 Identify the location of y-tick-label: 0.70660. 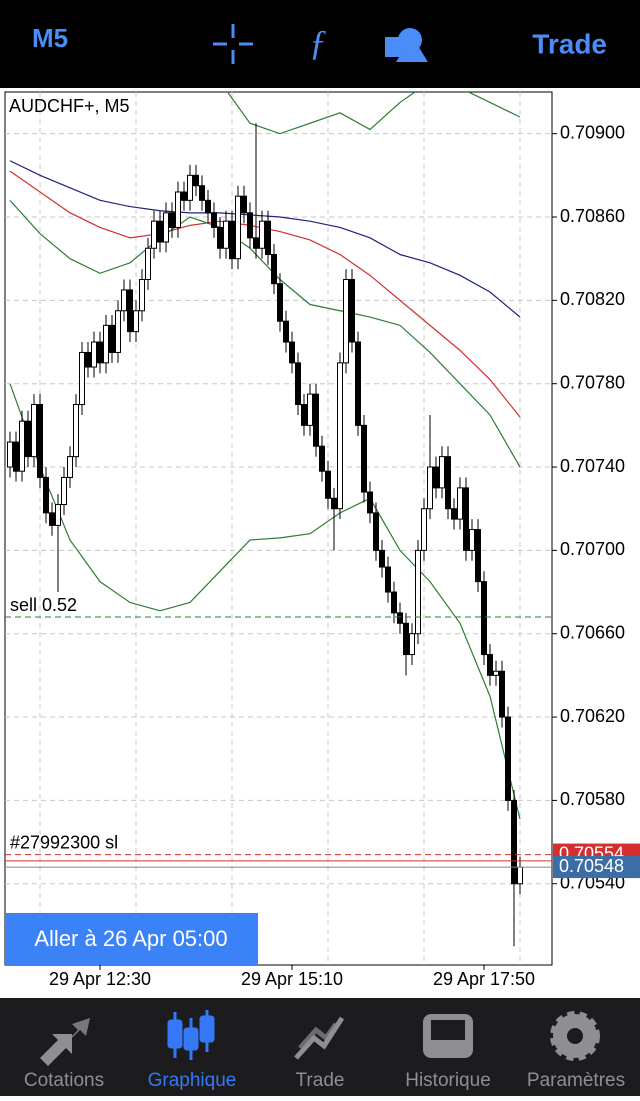
(592, 632).